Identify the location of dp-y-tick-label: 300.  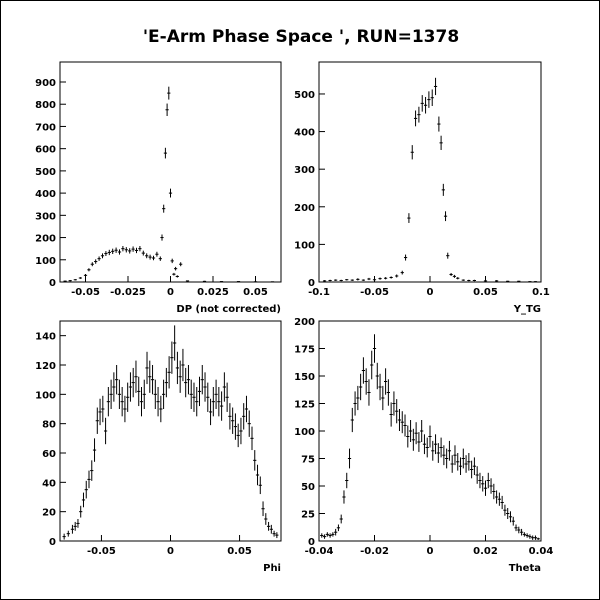
(45, 216).